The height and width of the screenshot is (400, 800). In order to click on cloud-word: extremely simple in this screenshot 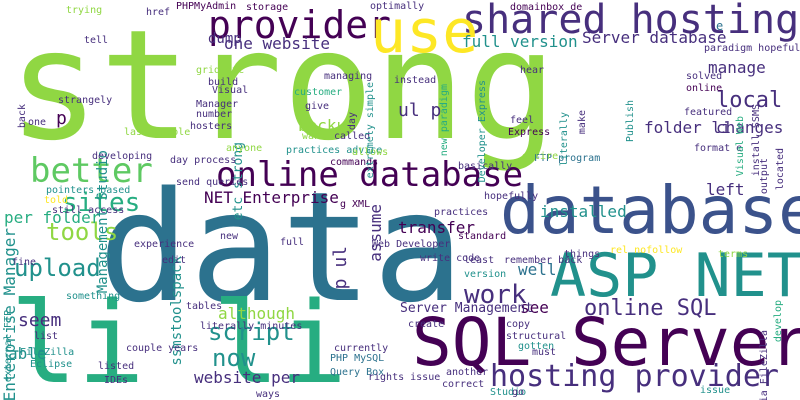, I will do `click(370, 130)`.